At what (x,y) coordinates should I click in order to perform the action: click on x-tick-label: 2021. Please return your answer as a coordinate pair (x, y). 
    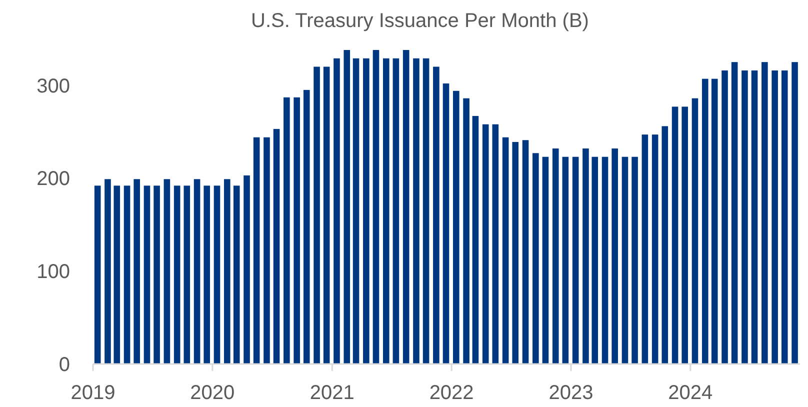
    Looking at the image, I should click on (332, 393).